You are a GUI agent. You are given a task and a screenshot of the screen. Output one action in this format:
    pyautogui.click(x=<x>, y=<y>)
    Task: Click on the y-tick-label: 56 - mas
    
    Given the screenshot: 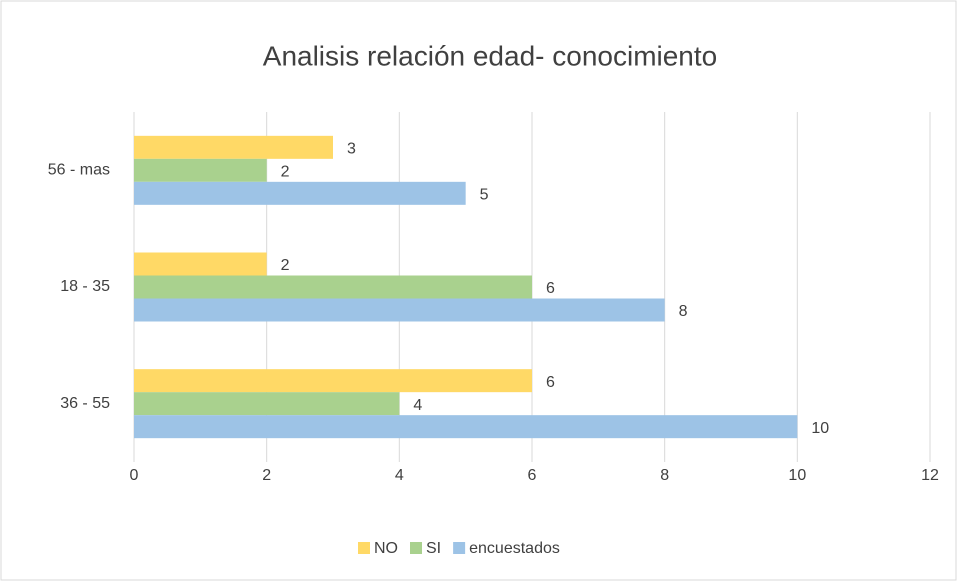 What is the action you would take?
    pyautogui.click(x=79, y=170)
    